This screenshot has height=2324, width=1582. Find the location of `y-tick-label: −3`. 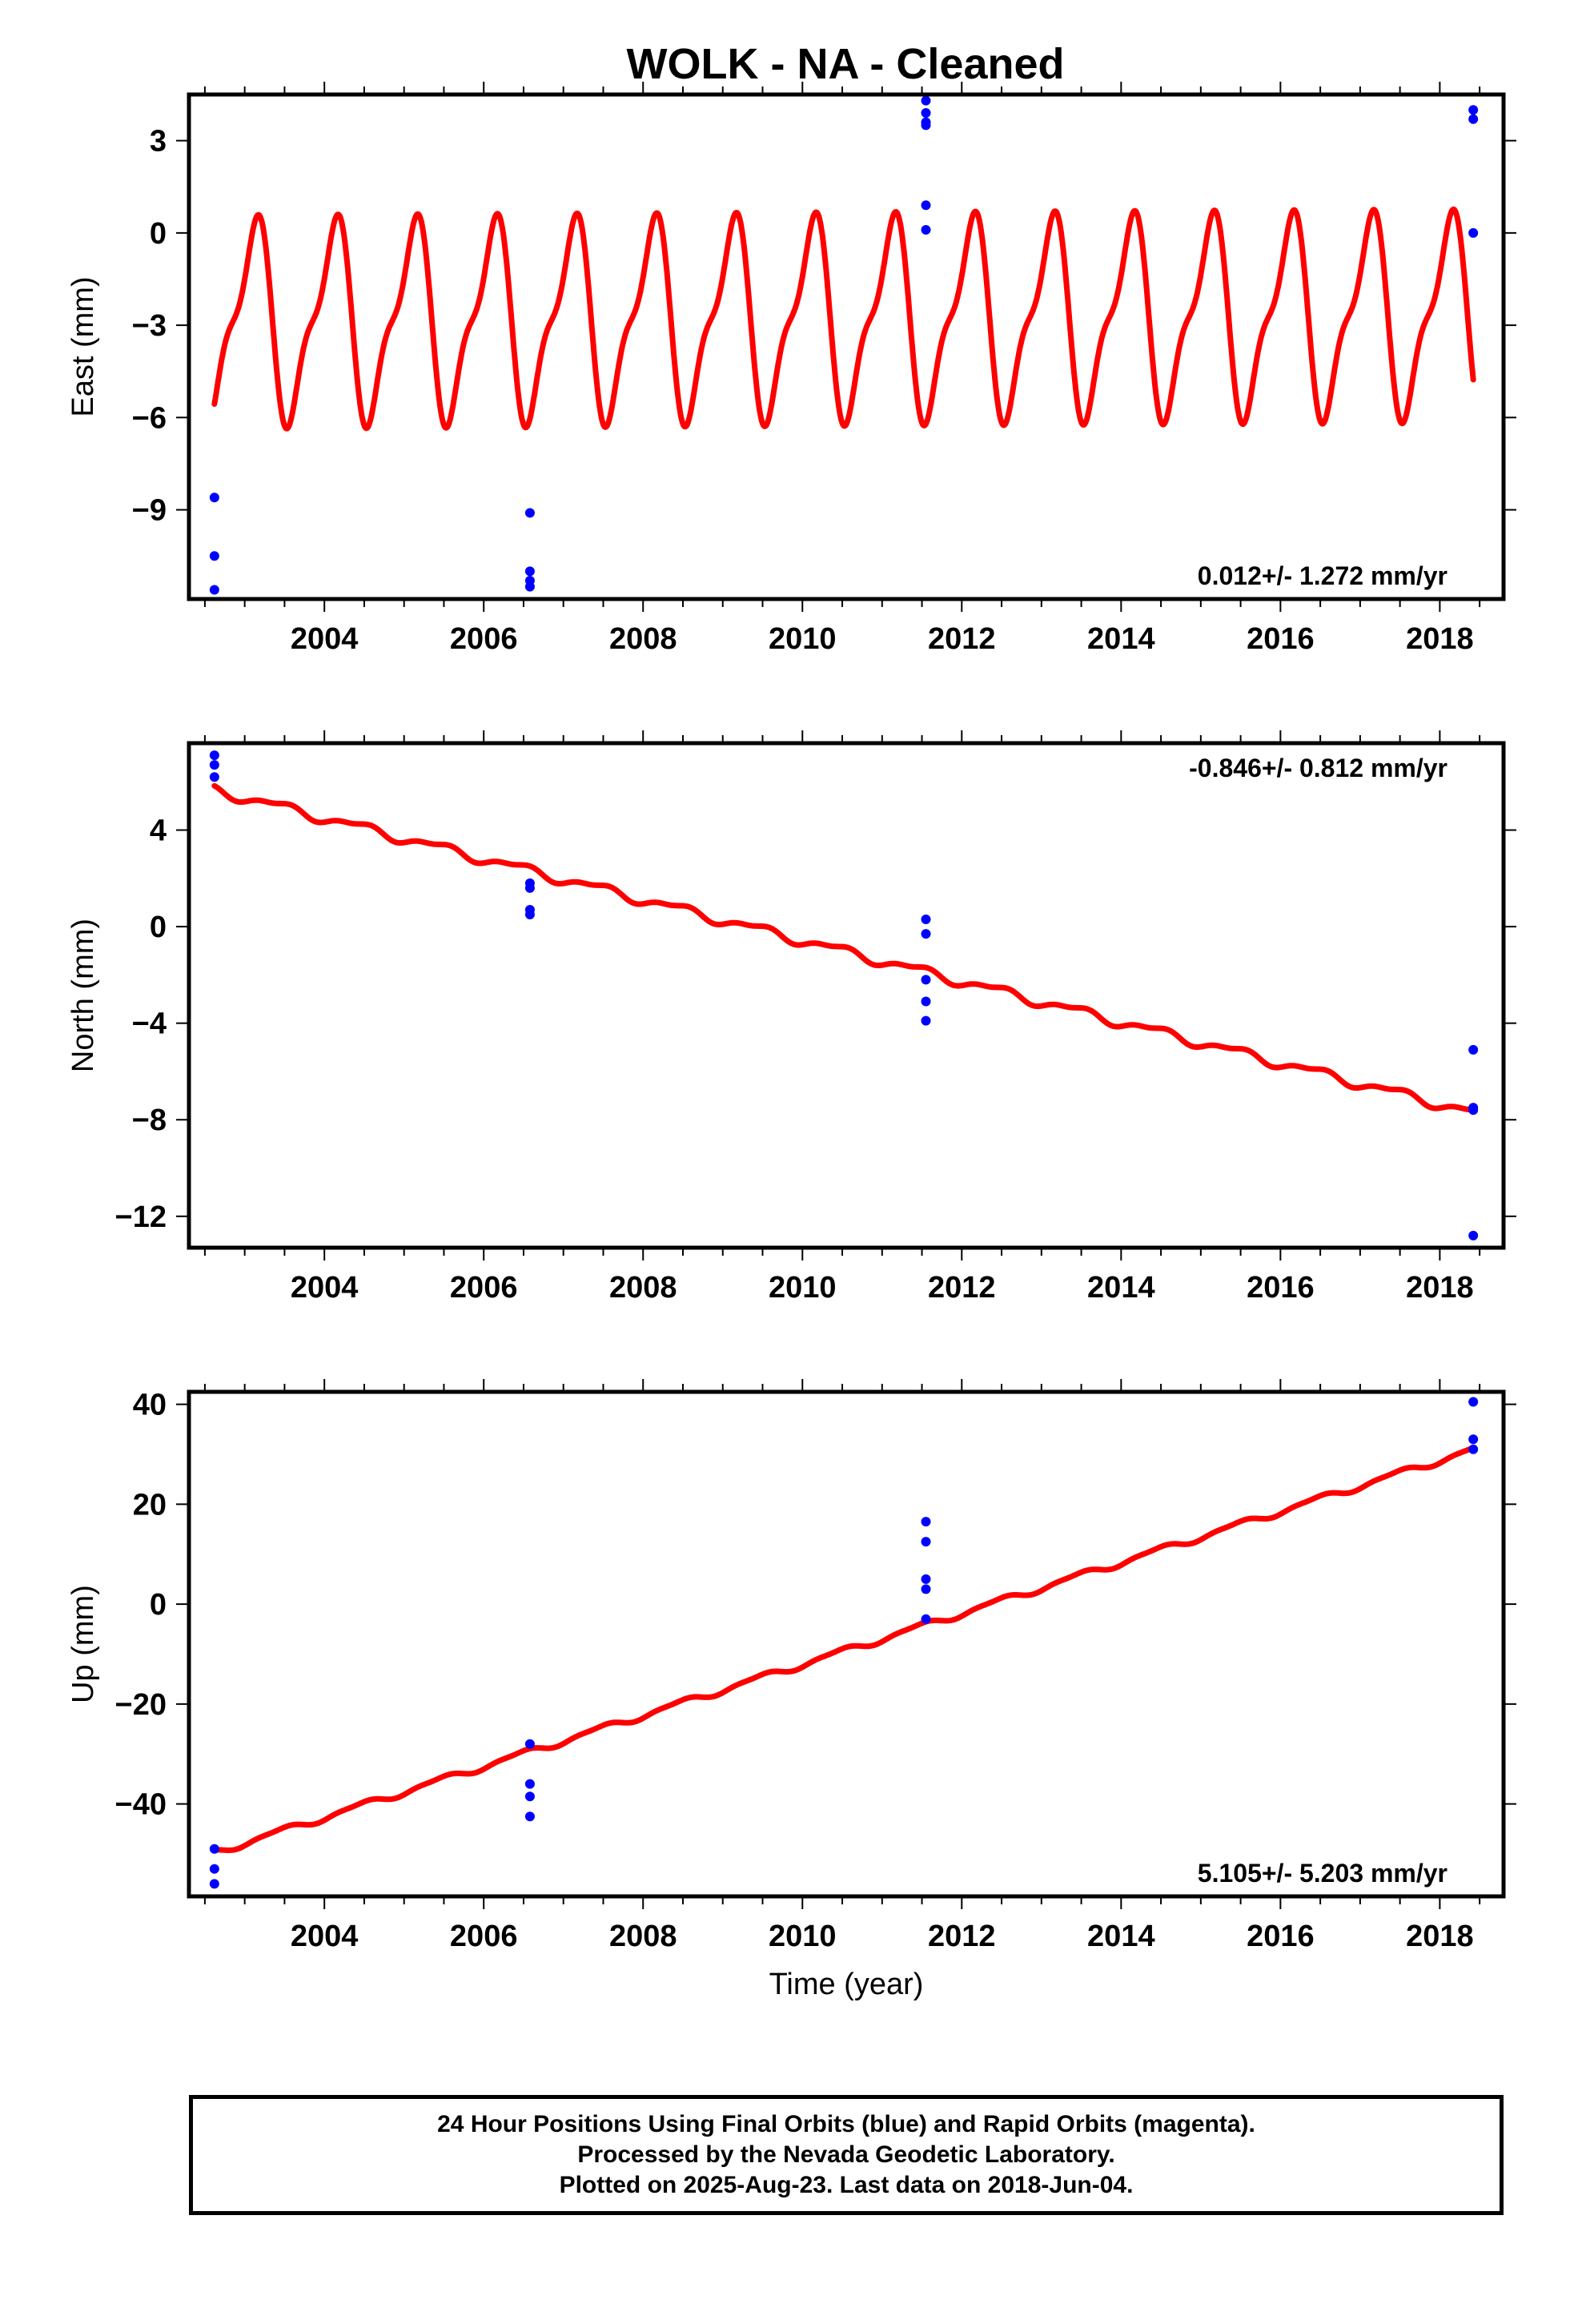

y-tick-label: −3 is located at coordinates (149, 326).